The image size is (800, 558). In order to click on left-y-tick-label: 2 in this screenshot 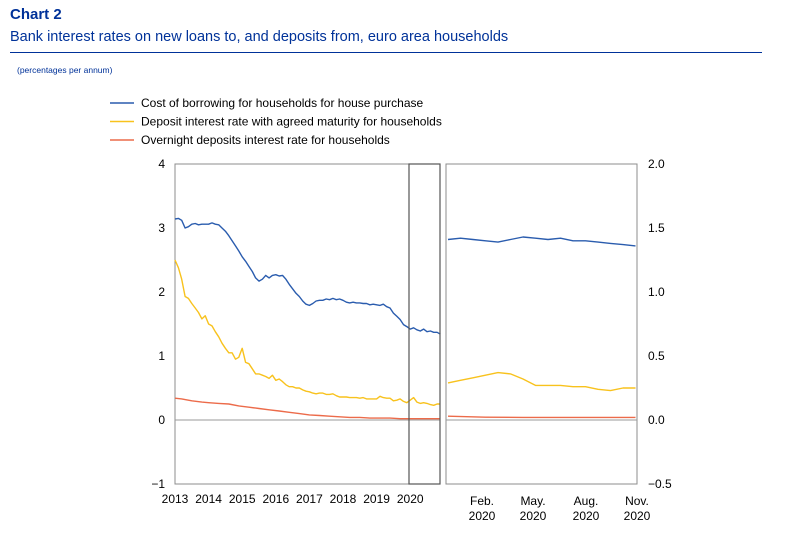, I will do `click(161, 292)`.